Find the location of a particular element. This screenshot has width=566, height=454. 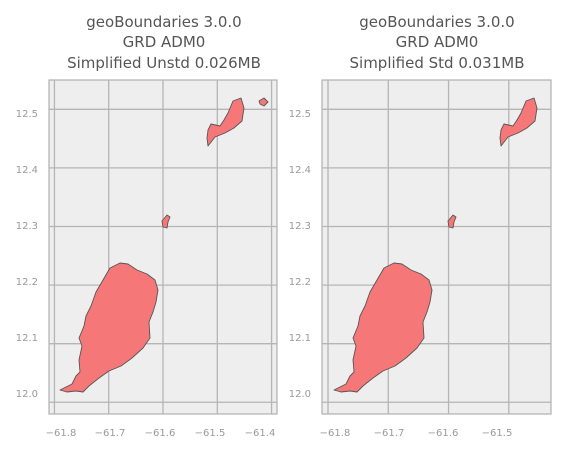

panel-1-y-tick-label: 12.4 is located at coordinates (27, 170).